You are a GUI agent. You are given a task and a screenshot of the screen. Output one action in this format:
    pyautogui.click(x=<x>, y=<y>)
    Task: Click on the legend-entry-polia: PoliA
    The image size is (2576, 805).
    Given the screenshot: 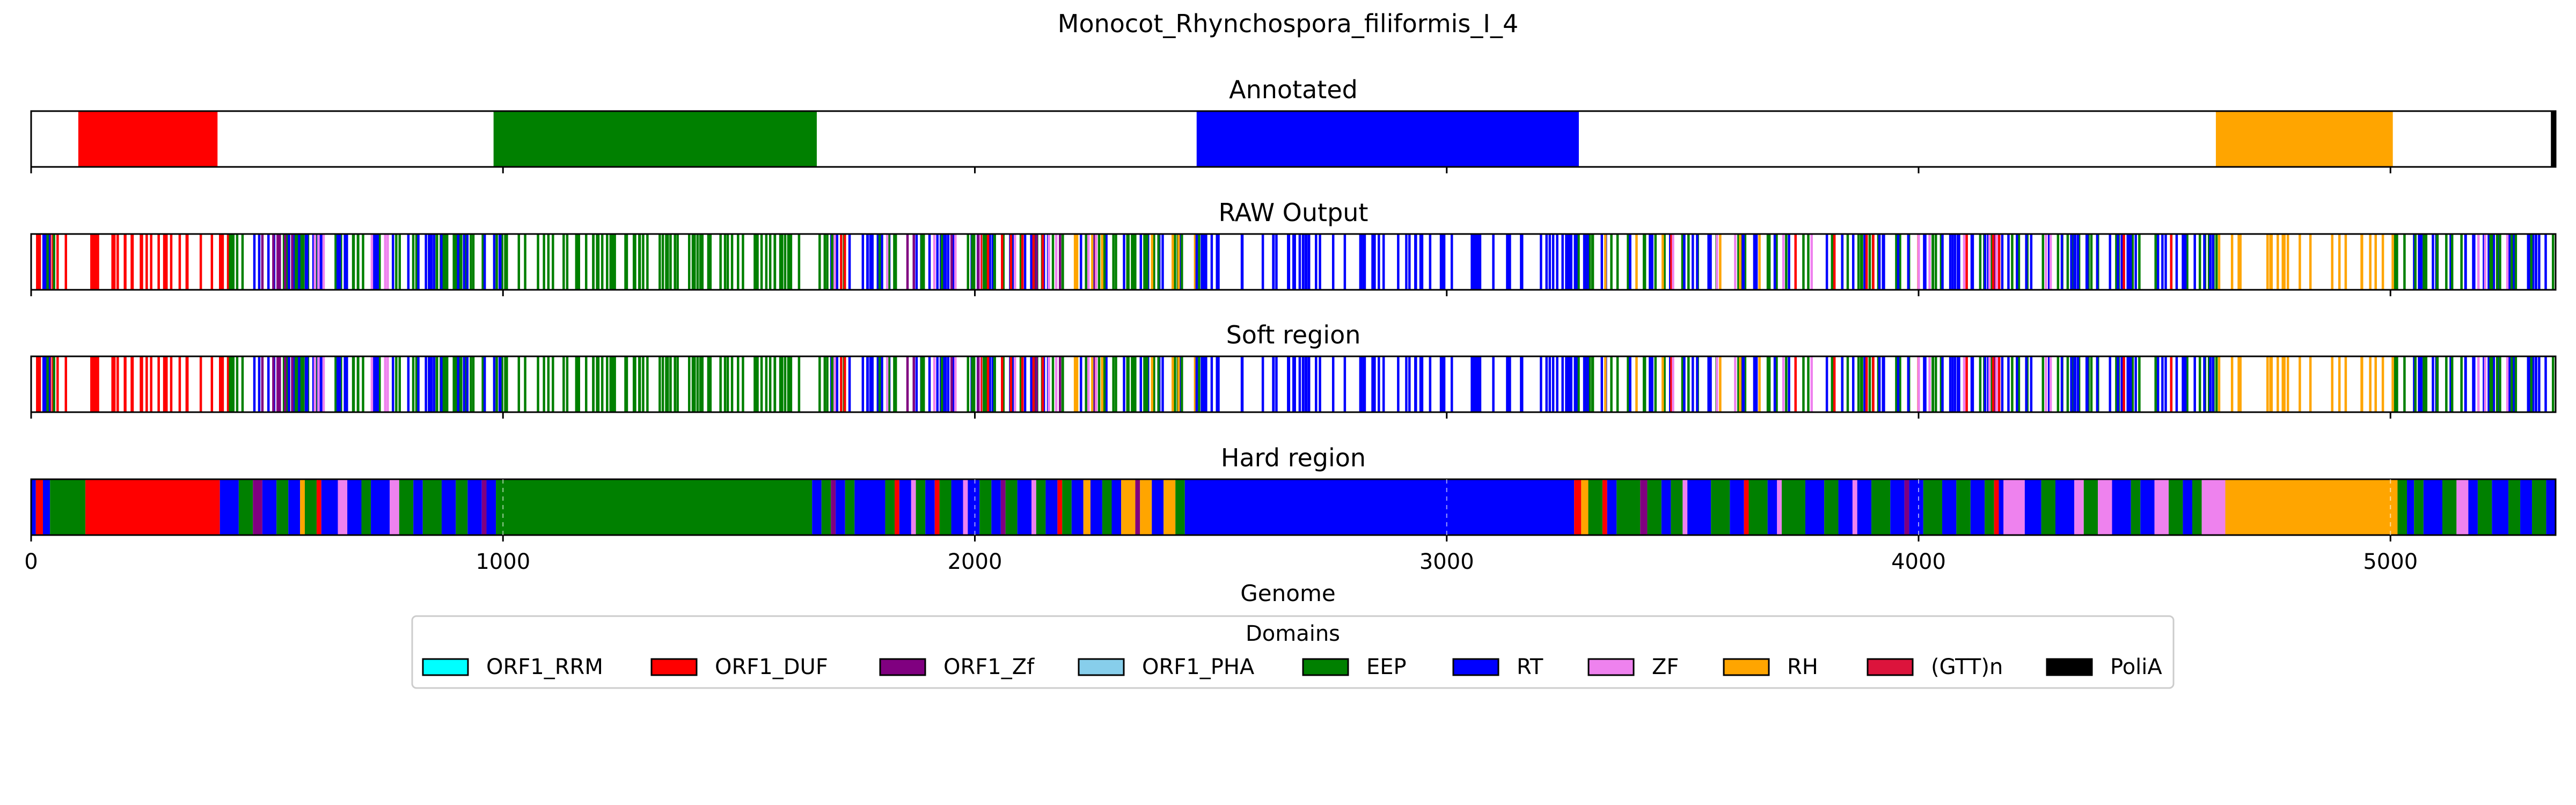 What is the action you would take?
    pyautogui.click(x=2104, y=667)
    